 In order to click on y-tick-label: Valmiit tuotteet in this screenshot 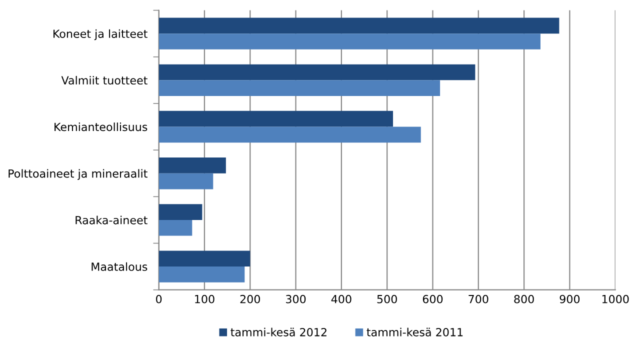, I will do `click(104, 80)`.